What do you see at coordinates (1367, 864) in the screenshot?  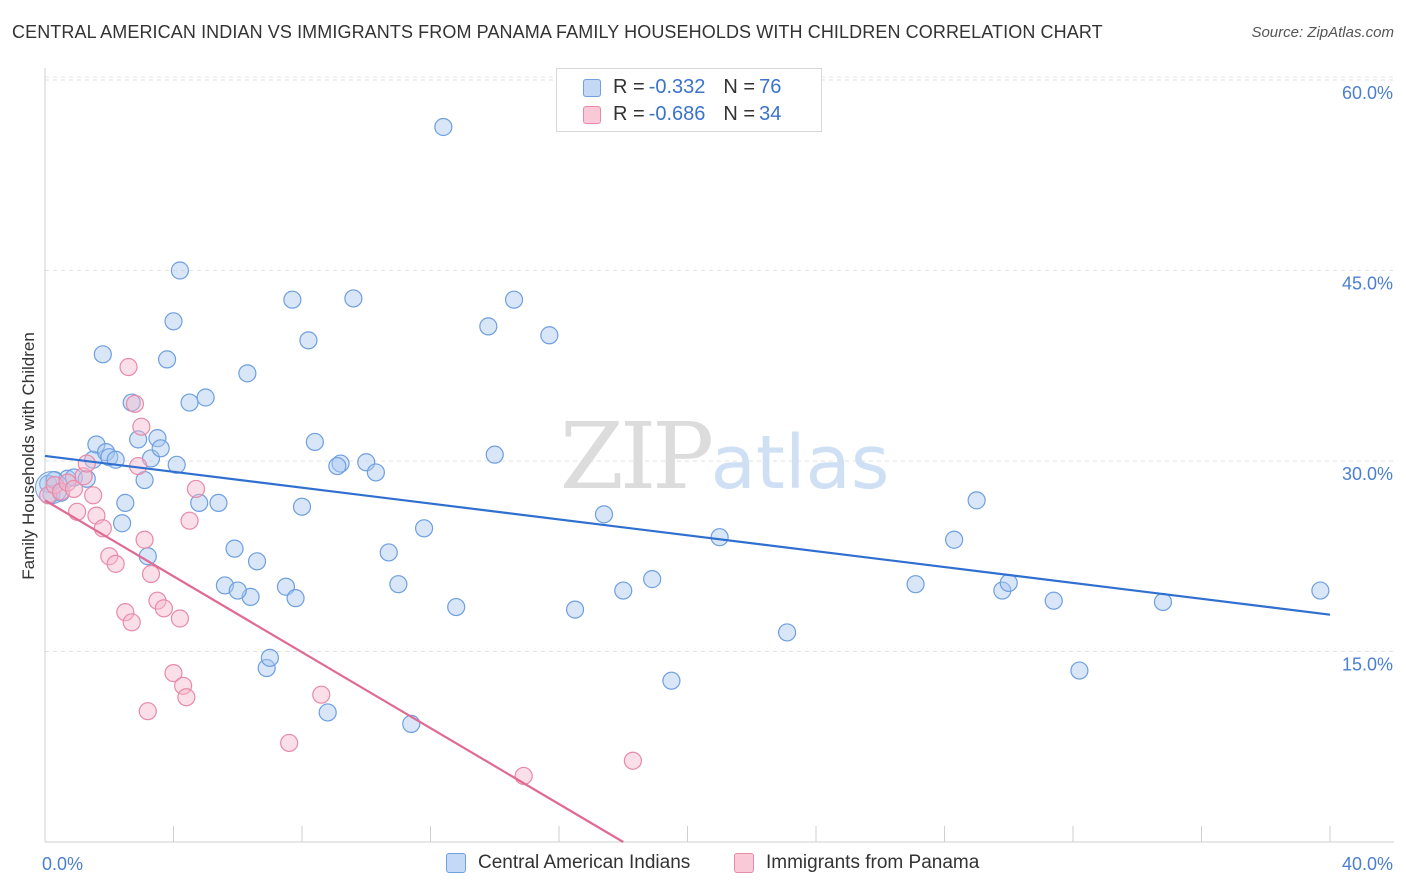 I see `x-tick-label-max: 40.0%` at bounding box center [1367, 864].